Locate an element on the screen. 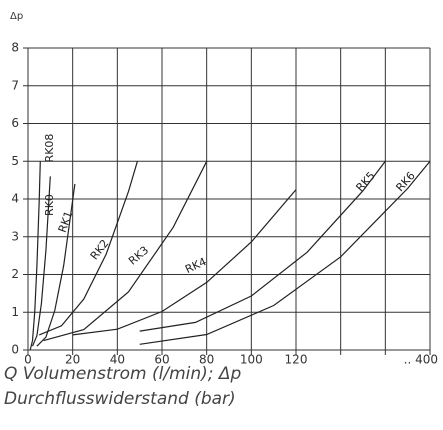  y-tick-label: 1 is located at coordinates (15, 312).